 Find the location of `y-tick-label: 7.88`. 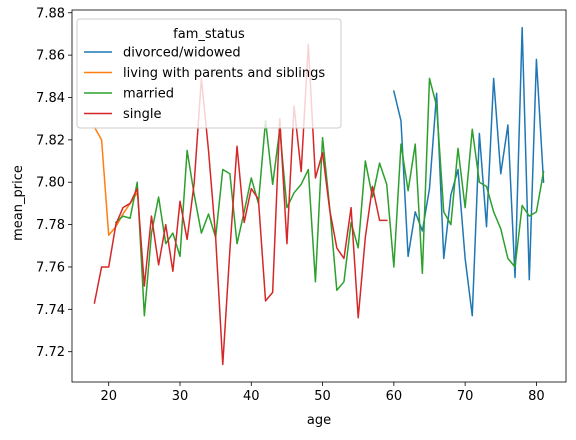

y-tick-label: 7.88 is located at coordinates (50, 13).